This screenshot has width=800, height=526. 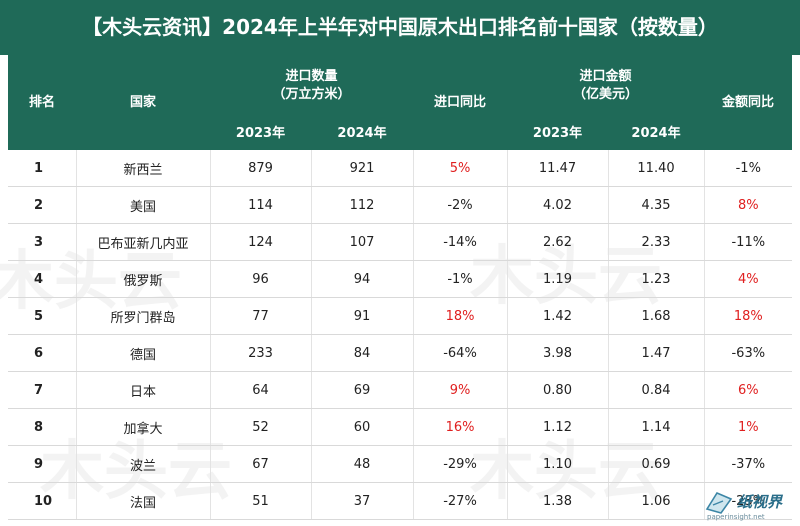 What do you see at coordinates (42, 102) in the screenshot?
I see `header-rank: 排名` at bounding box center [42, 102].